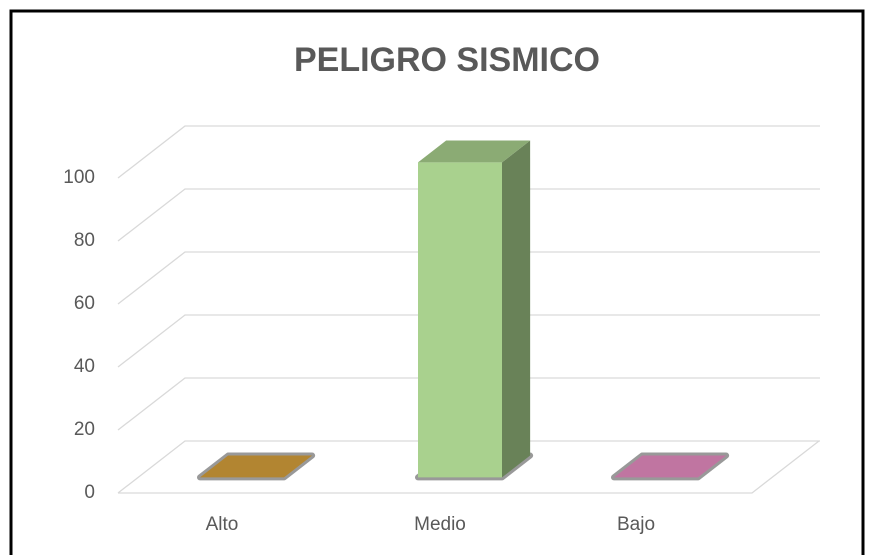 The image size is (870, 555). Describe the element at coordinates (440, 524) in the screenshot. I see `x-tick-label: Medio` at that location.